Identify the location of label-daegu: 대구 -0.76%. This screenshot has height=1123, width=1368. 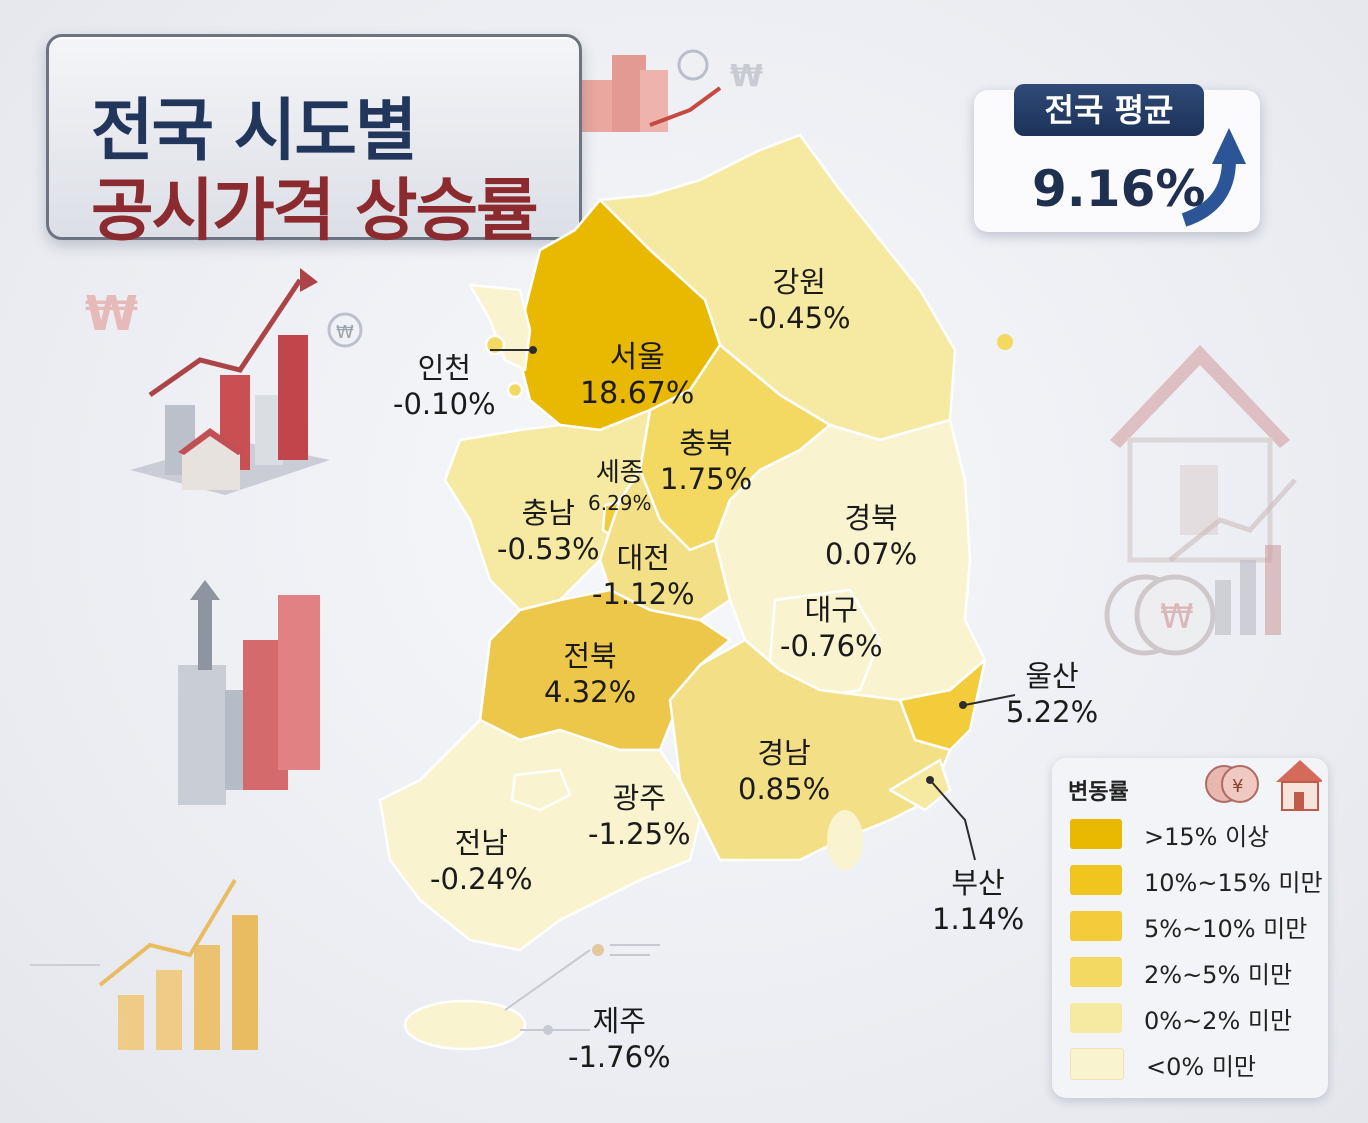
(831, 628).